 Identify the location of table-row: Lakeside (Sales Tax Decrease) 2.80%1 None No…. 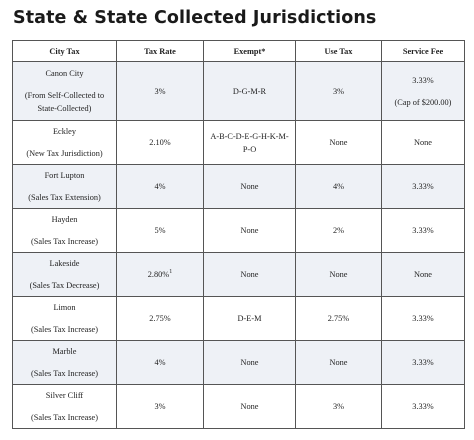
(238, 274).